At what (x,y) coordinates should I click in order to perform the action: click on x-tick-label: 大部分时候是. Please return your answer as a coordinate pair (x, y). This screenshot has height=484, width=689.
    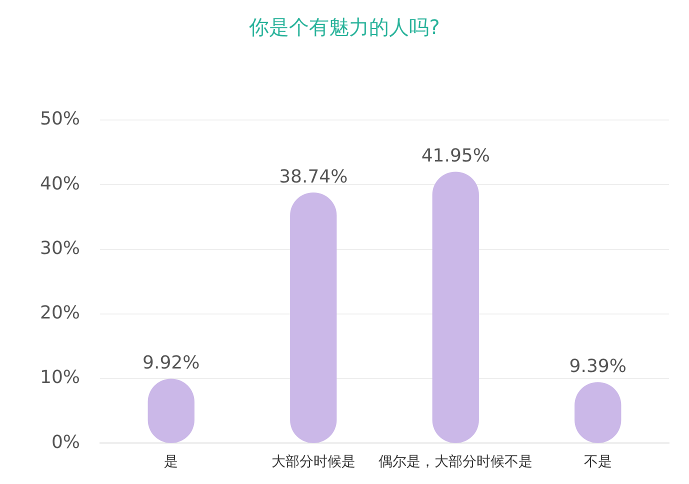
    Looking at the image, I should click on (313, 462).